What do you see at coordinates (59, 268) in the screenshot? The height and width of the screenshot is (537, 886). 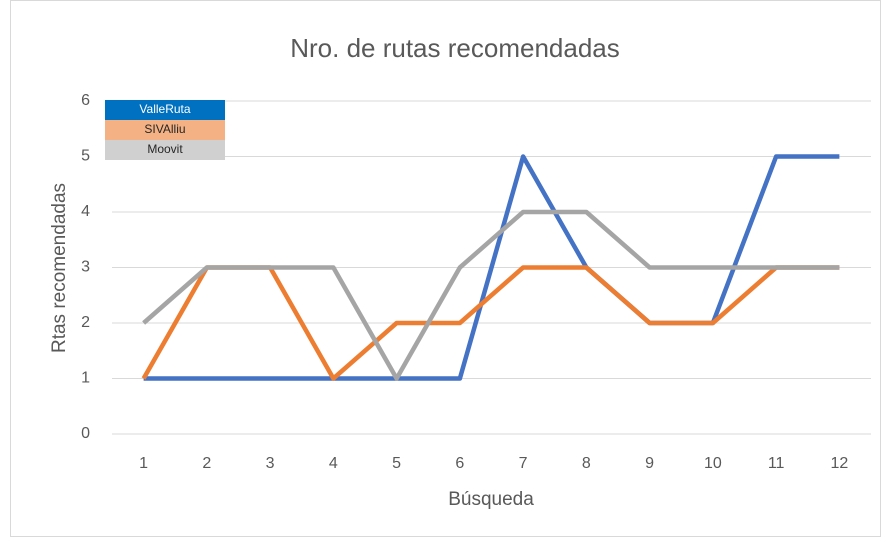 I see `y-axis-label: Rtas recomendadas` at bounding box center [59, 268].